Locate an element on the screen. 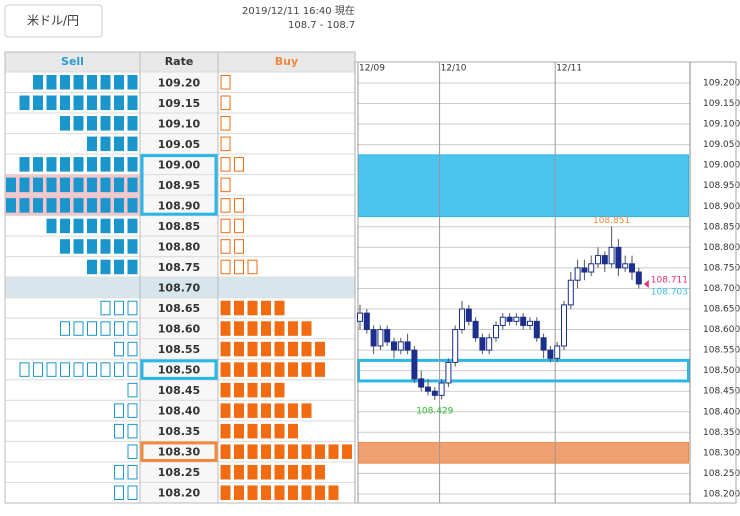 The height and width of the screenshot is (516, 740). y-tick-label: 108.800 is located at coordinates (721, 248).